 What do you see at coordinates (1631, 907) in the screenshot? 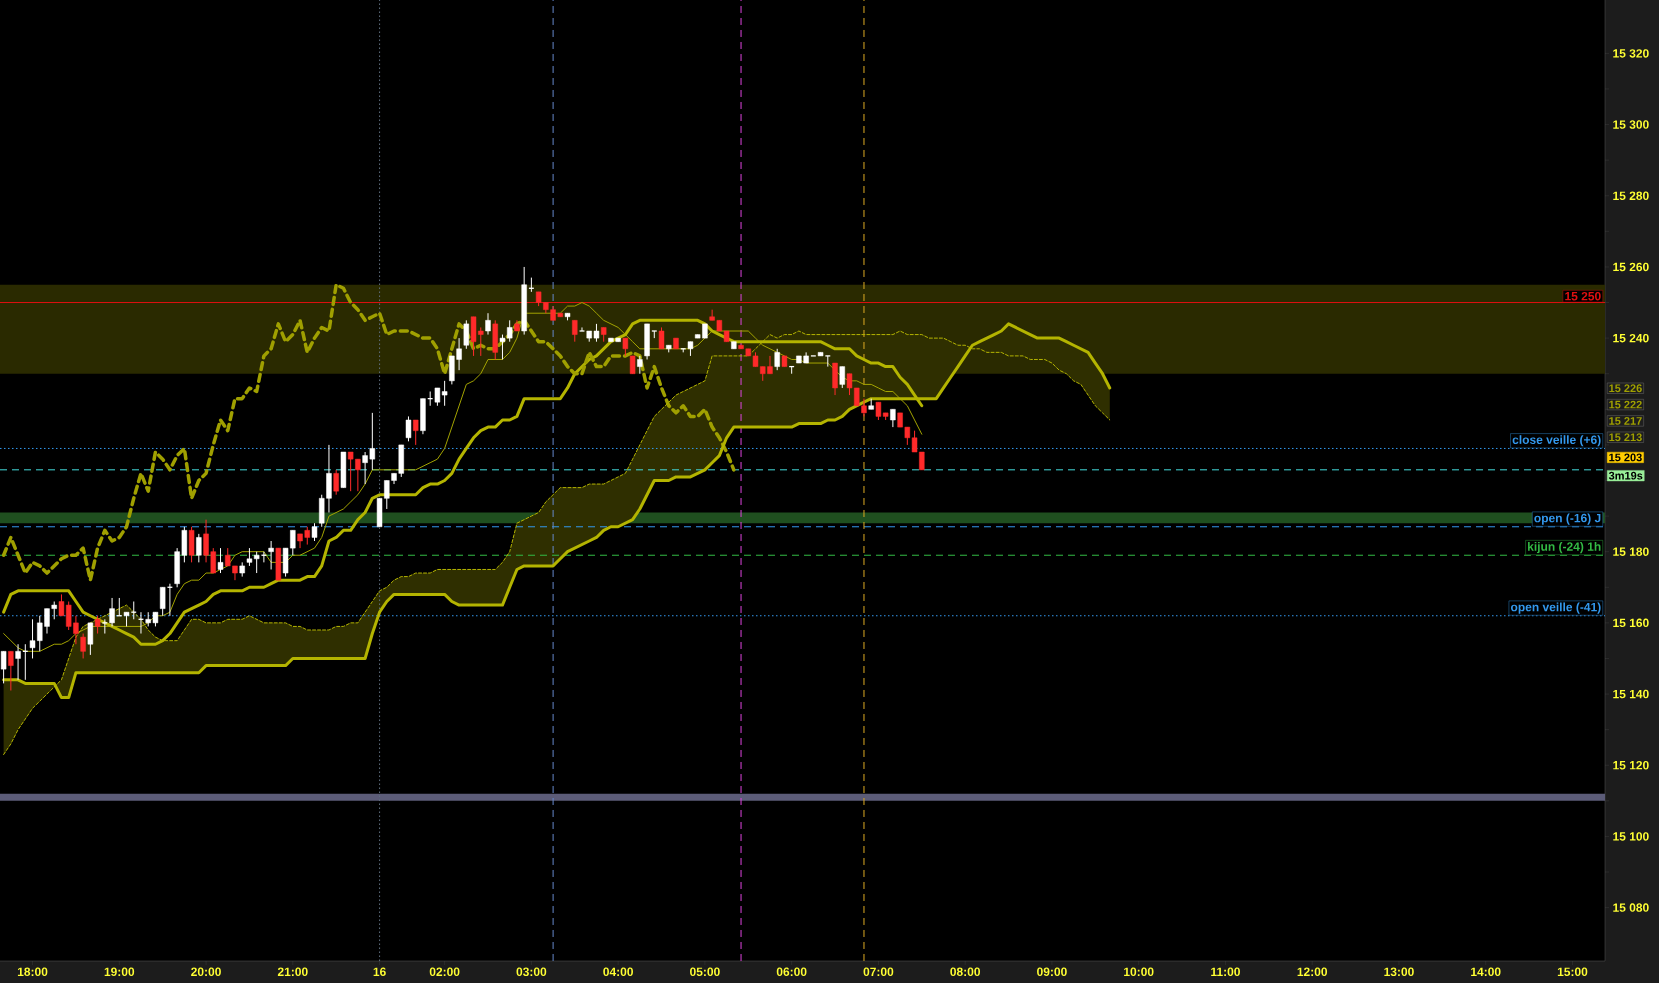
I see `y-tick-label: 15 080` at bounding box center [1631, 907].